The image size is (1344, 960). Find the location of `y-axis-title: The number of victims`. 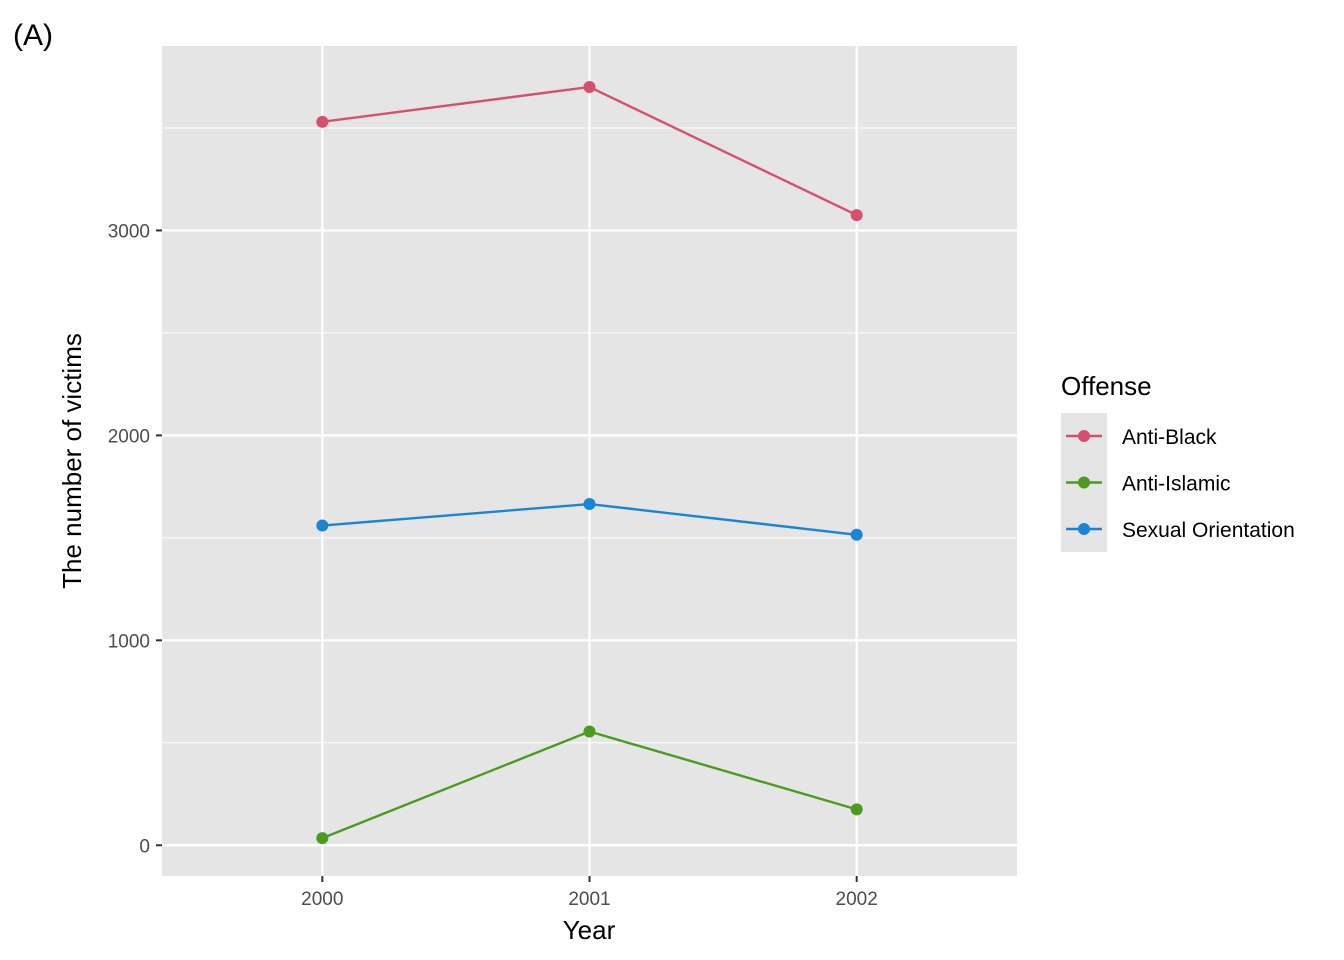

y-axis-title: The number of victims is located at coordinates (72, 461).